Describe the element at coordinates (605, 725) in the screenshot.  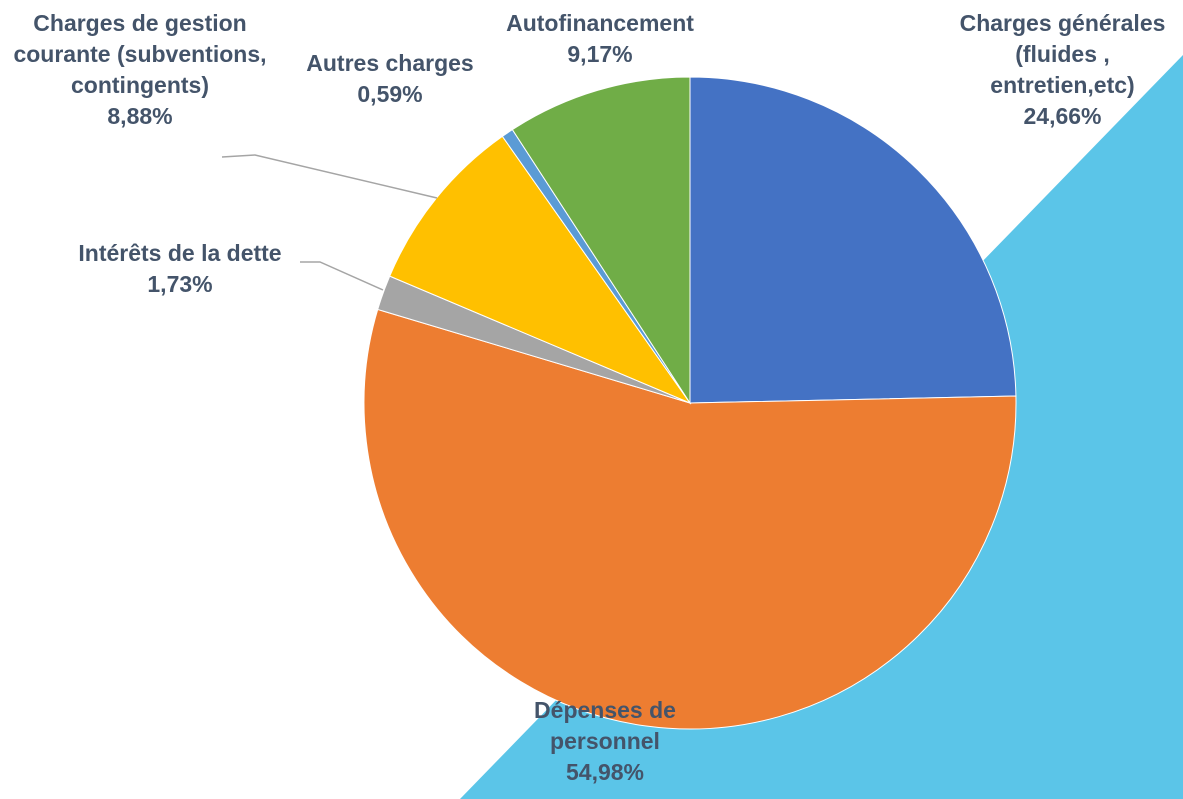
I see `category-label: Dépenses de personnel` at that location.